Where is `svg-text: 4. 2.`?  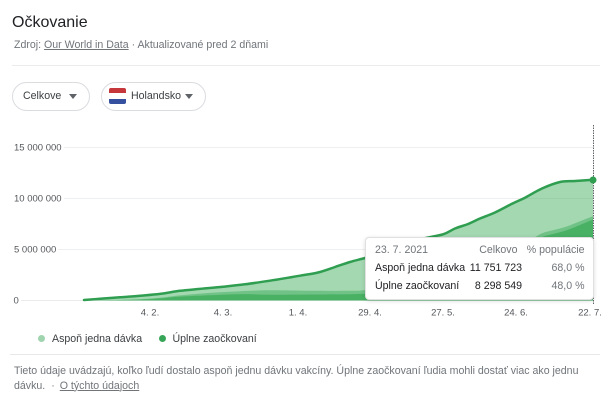
svg-text: 4. 2. is located at coordinates (150, 313).